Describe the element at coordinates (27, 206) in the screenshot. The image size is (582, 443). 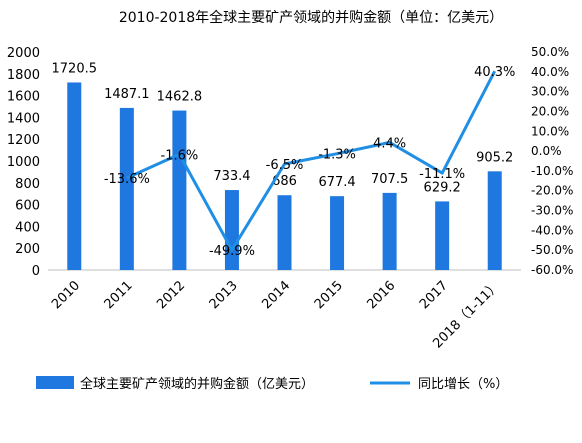
I see `left-tick-label: 600` at that location.